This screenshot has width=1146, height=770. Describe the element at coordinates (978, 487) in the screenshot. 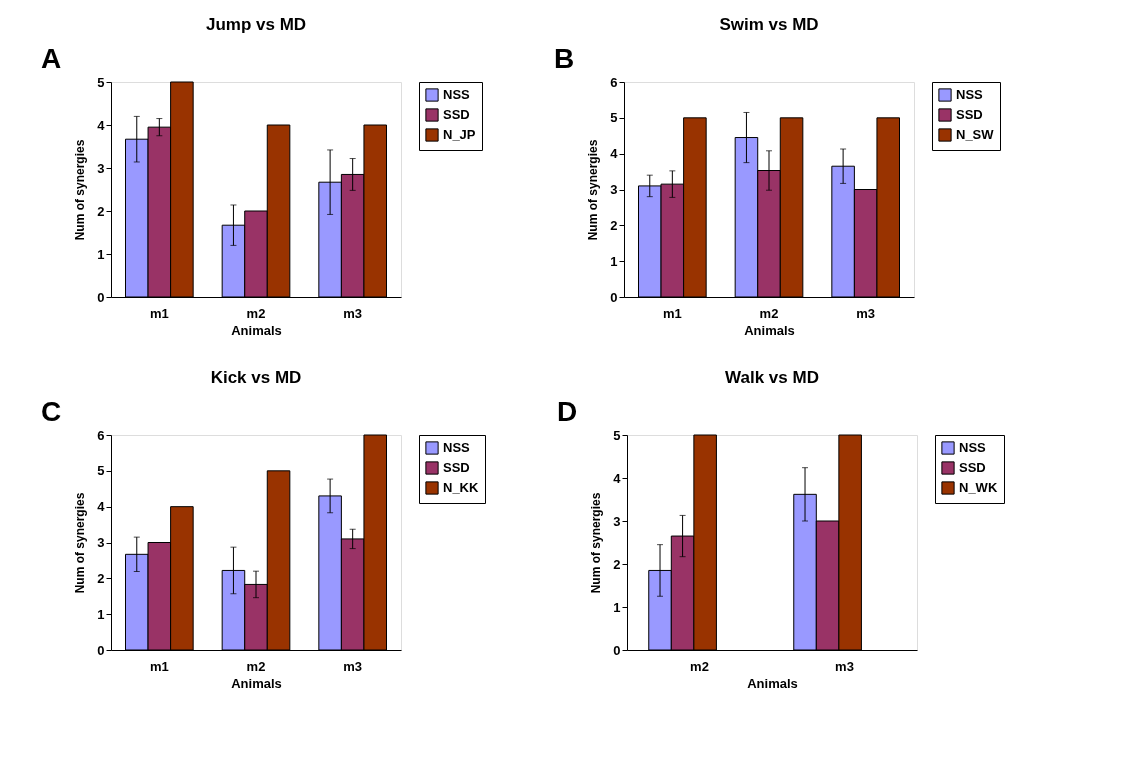

I see `legend-label: N_WK` at that location.